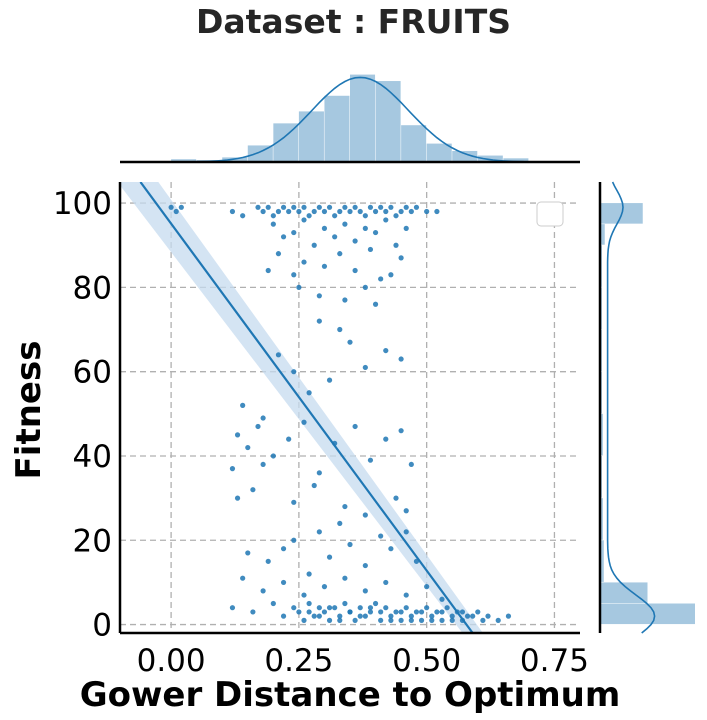 The image size is (707, 720). What do you see at coordinates (92, 373) in the screenshot?
I see `y-tick-label: 60` at bounding box center [92, 373].